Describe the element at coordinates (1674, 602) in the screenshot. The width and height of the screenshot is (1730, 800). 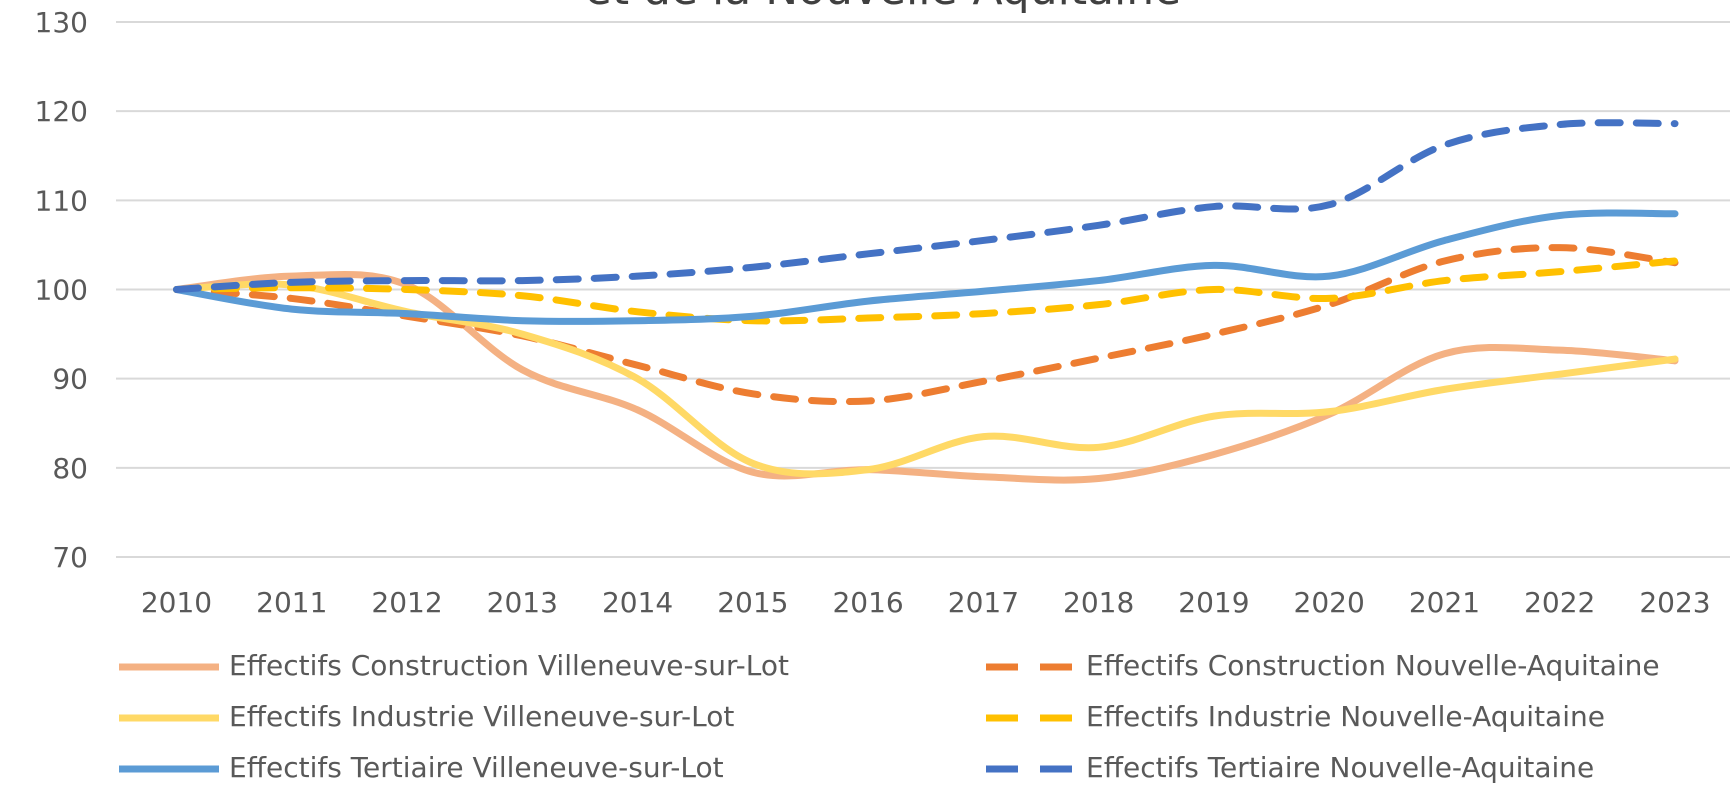
I see `x-tick-label: 2023` at that location.